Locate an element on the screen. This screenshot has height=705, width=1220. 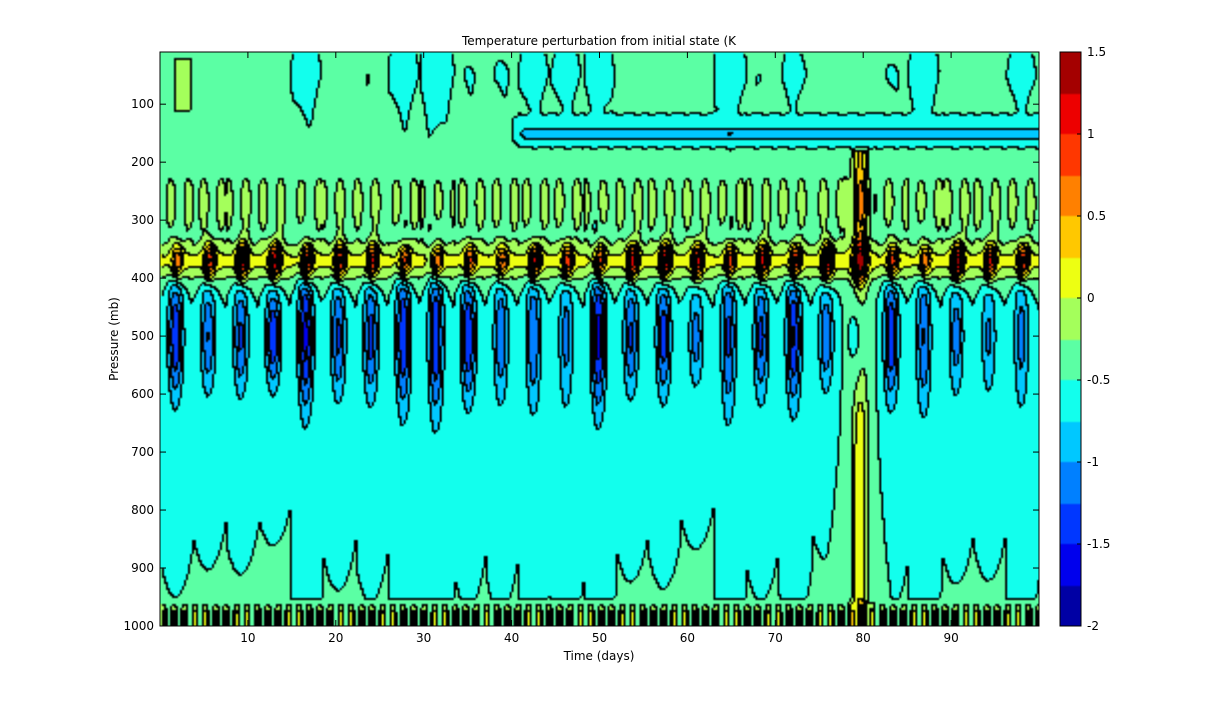
colorbar-tick-label: -2 is located at coordinates (1093, 626).